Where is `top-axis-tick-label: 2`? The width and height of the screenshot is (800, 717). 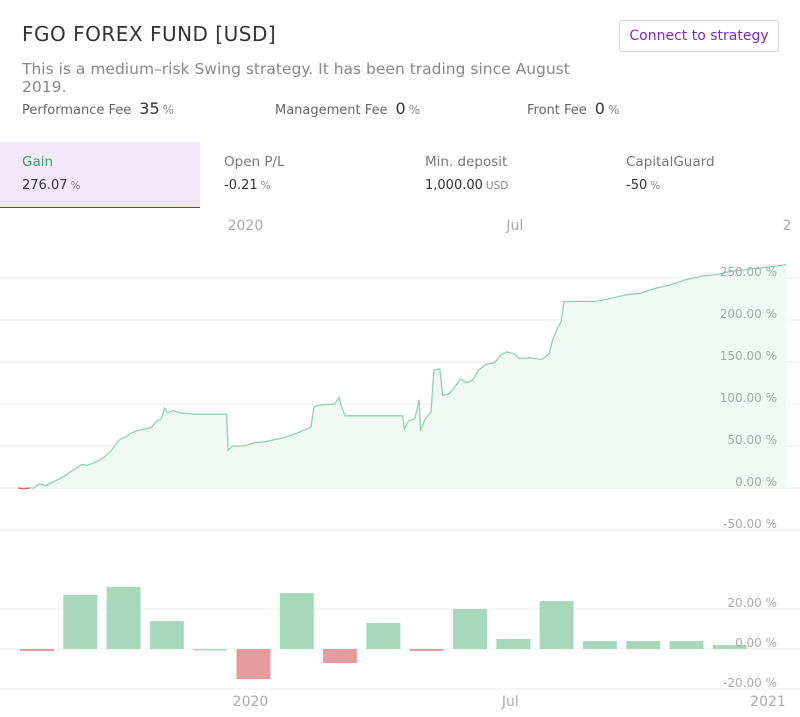 top-axis-tick-label: 2 is located at coordinates (787, 226).